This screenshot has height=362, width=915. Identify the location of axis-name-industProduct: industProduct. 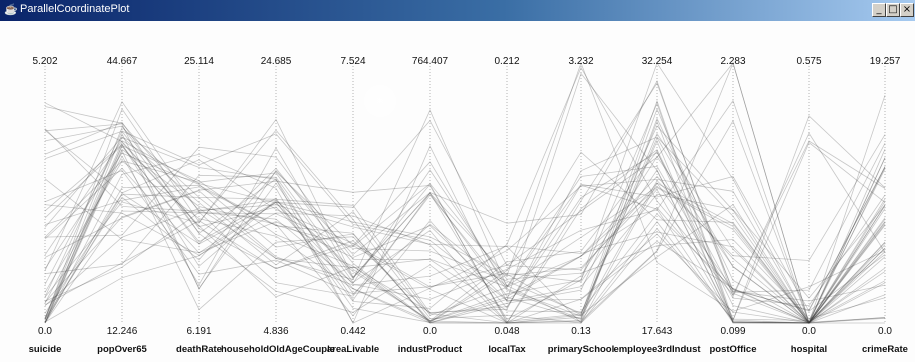
(430, 349).